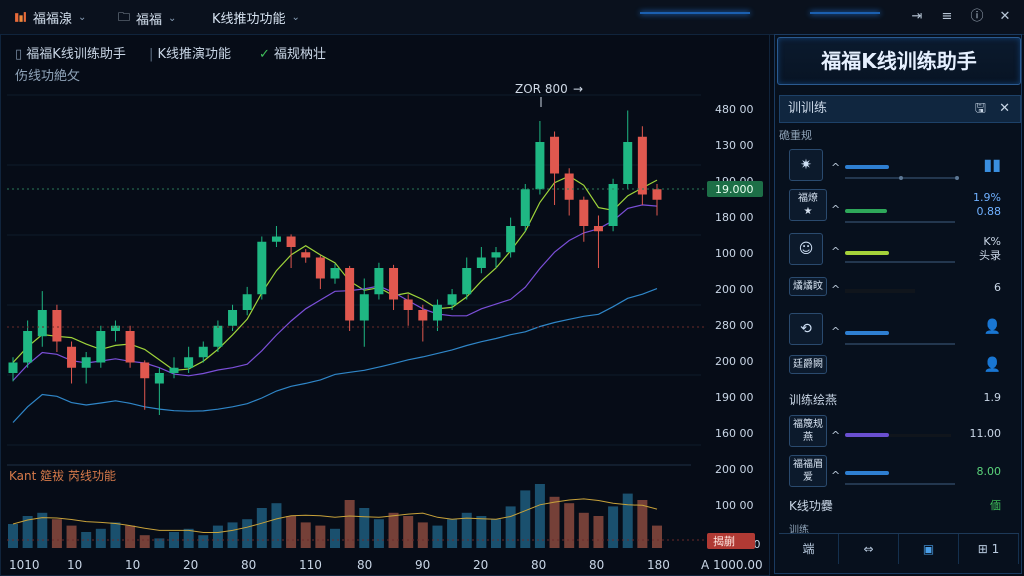  What do you see at coordinates (917, 16) in the screenshot?
I see `exit-icon: ⇥` at bounding box center [917, 16].